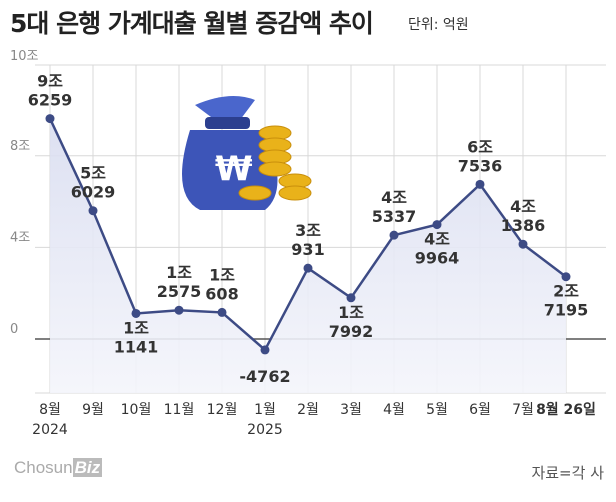 This screenshot has height=502, width=616. I want to click on x-tick-label: 2월, so click(308, 410).